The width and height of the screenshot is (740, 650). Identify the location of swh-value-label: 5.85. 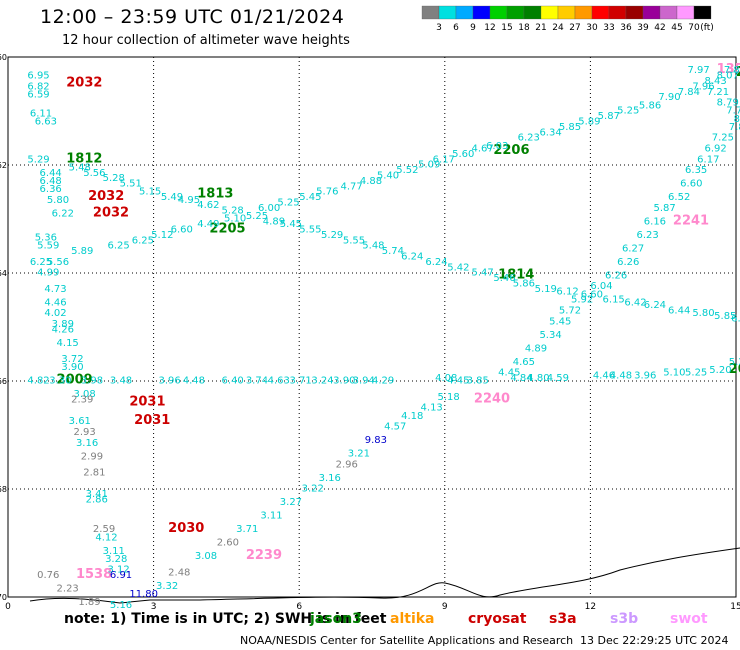
(725, 316).